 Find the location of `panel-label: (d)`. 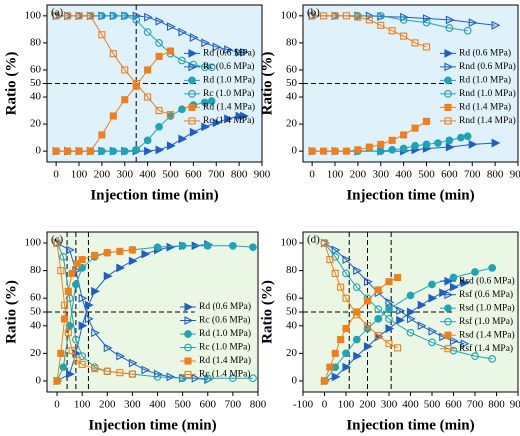

panel-label: (d) is located at coordinates (313, 240).